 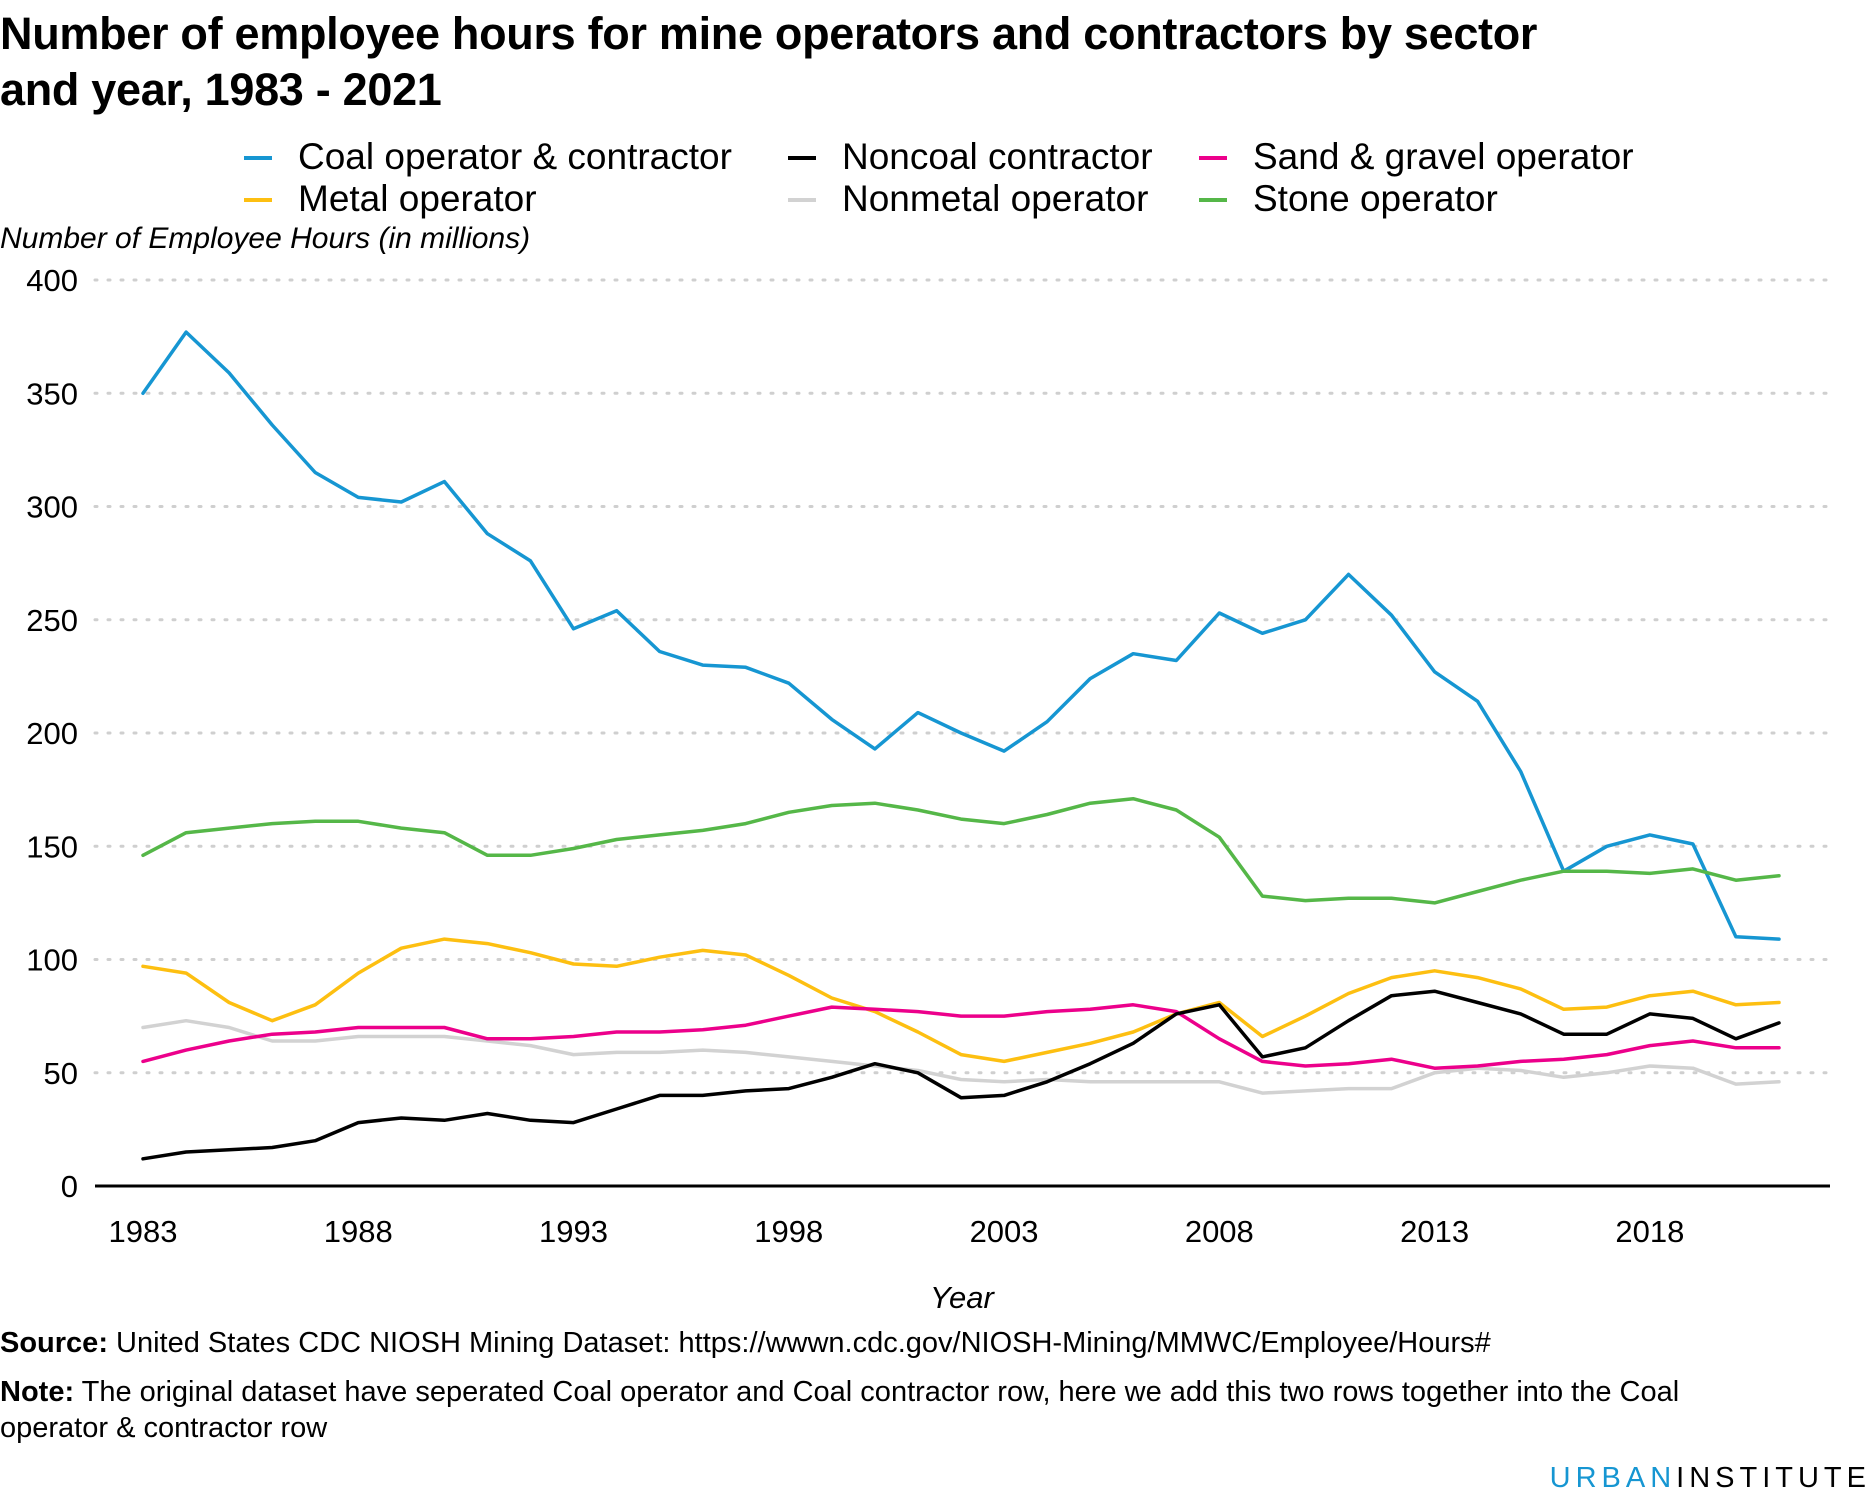 I want to click on series-line-nonmetal-operator, so click(x=961, y=1056).